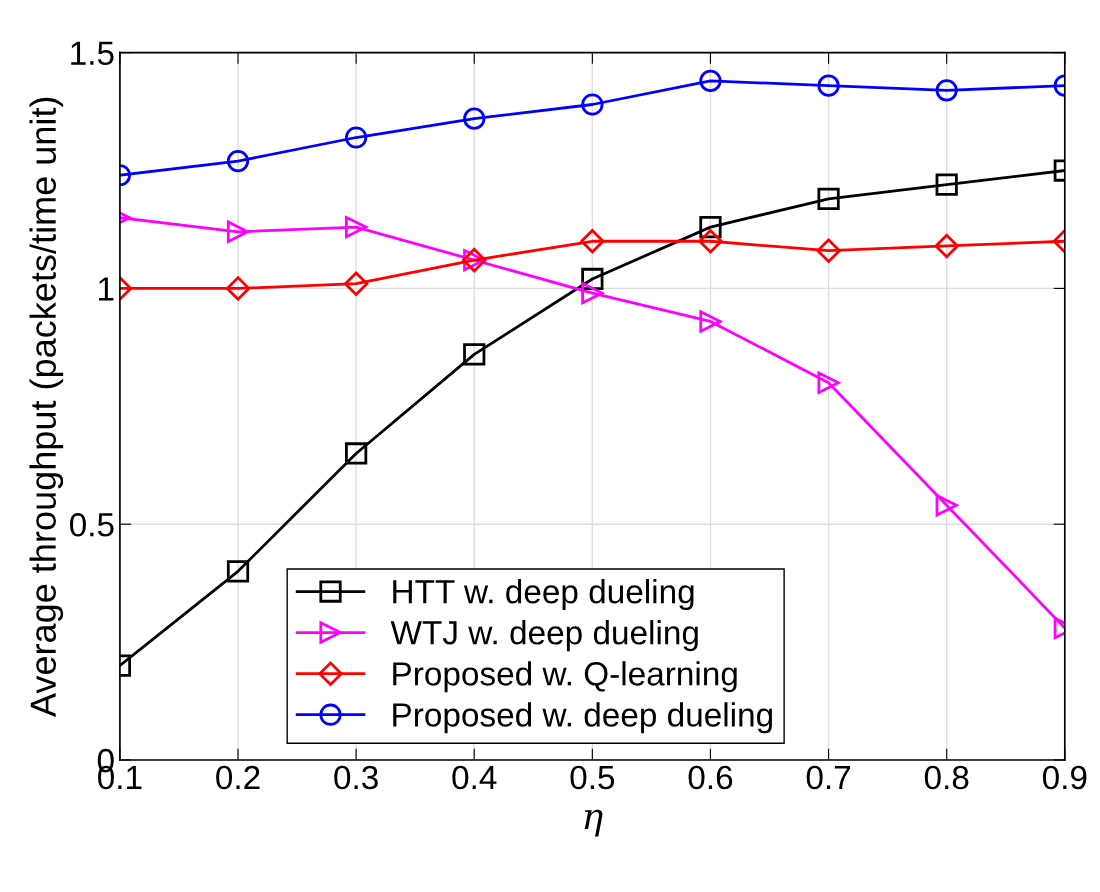  What do you see at coordinates (543, 595) in the screenshot?
I see `legend-label: HTT w. deep dueling` at bounding box center [543, 595].